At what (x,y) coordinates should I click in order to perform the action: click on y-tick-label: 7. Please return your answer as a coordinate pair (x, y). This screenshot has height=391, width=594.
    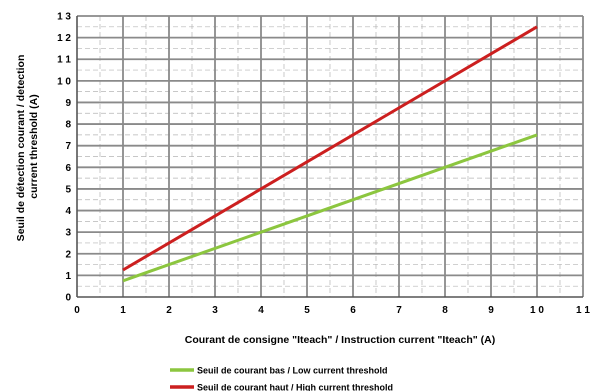
    Looking at the image, I should click on (68, 146).